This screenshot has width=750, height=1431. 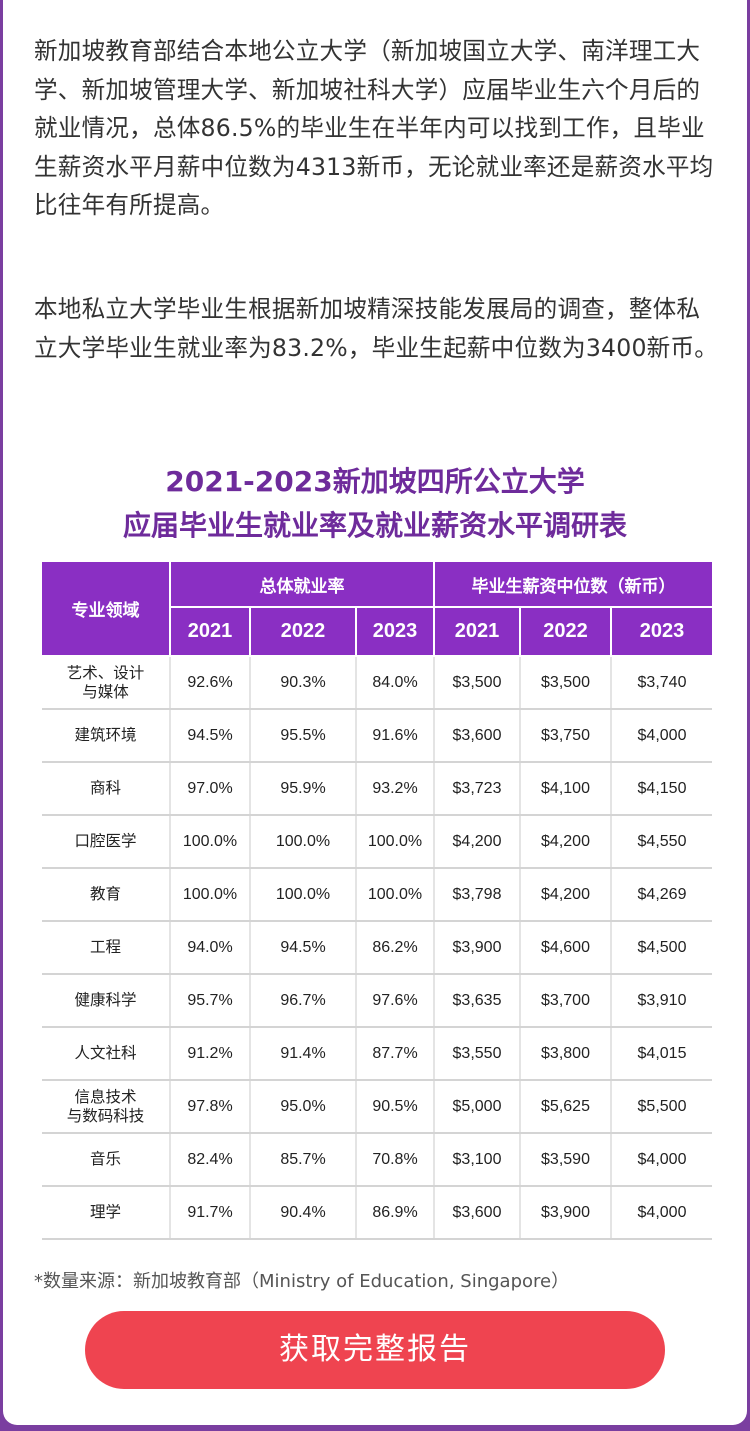 What do you see at coordinates (106, 895) in the screenshot?
I see `field-cell: 教育` at bounding box center [106, 895].